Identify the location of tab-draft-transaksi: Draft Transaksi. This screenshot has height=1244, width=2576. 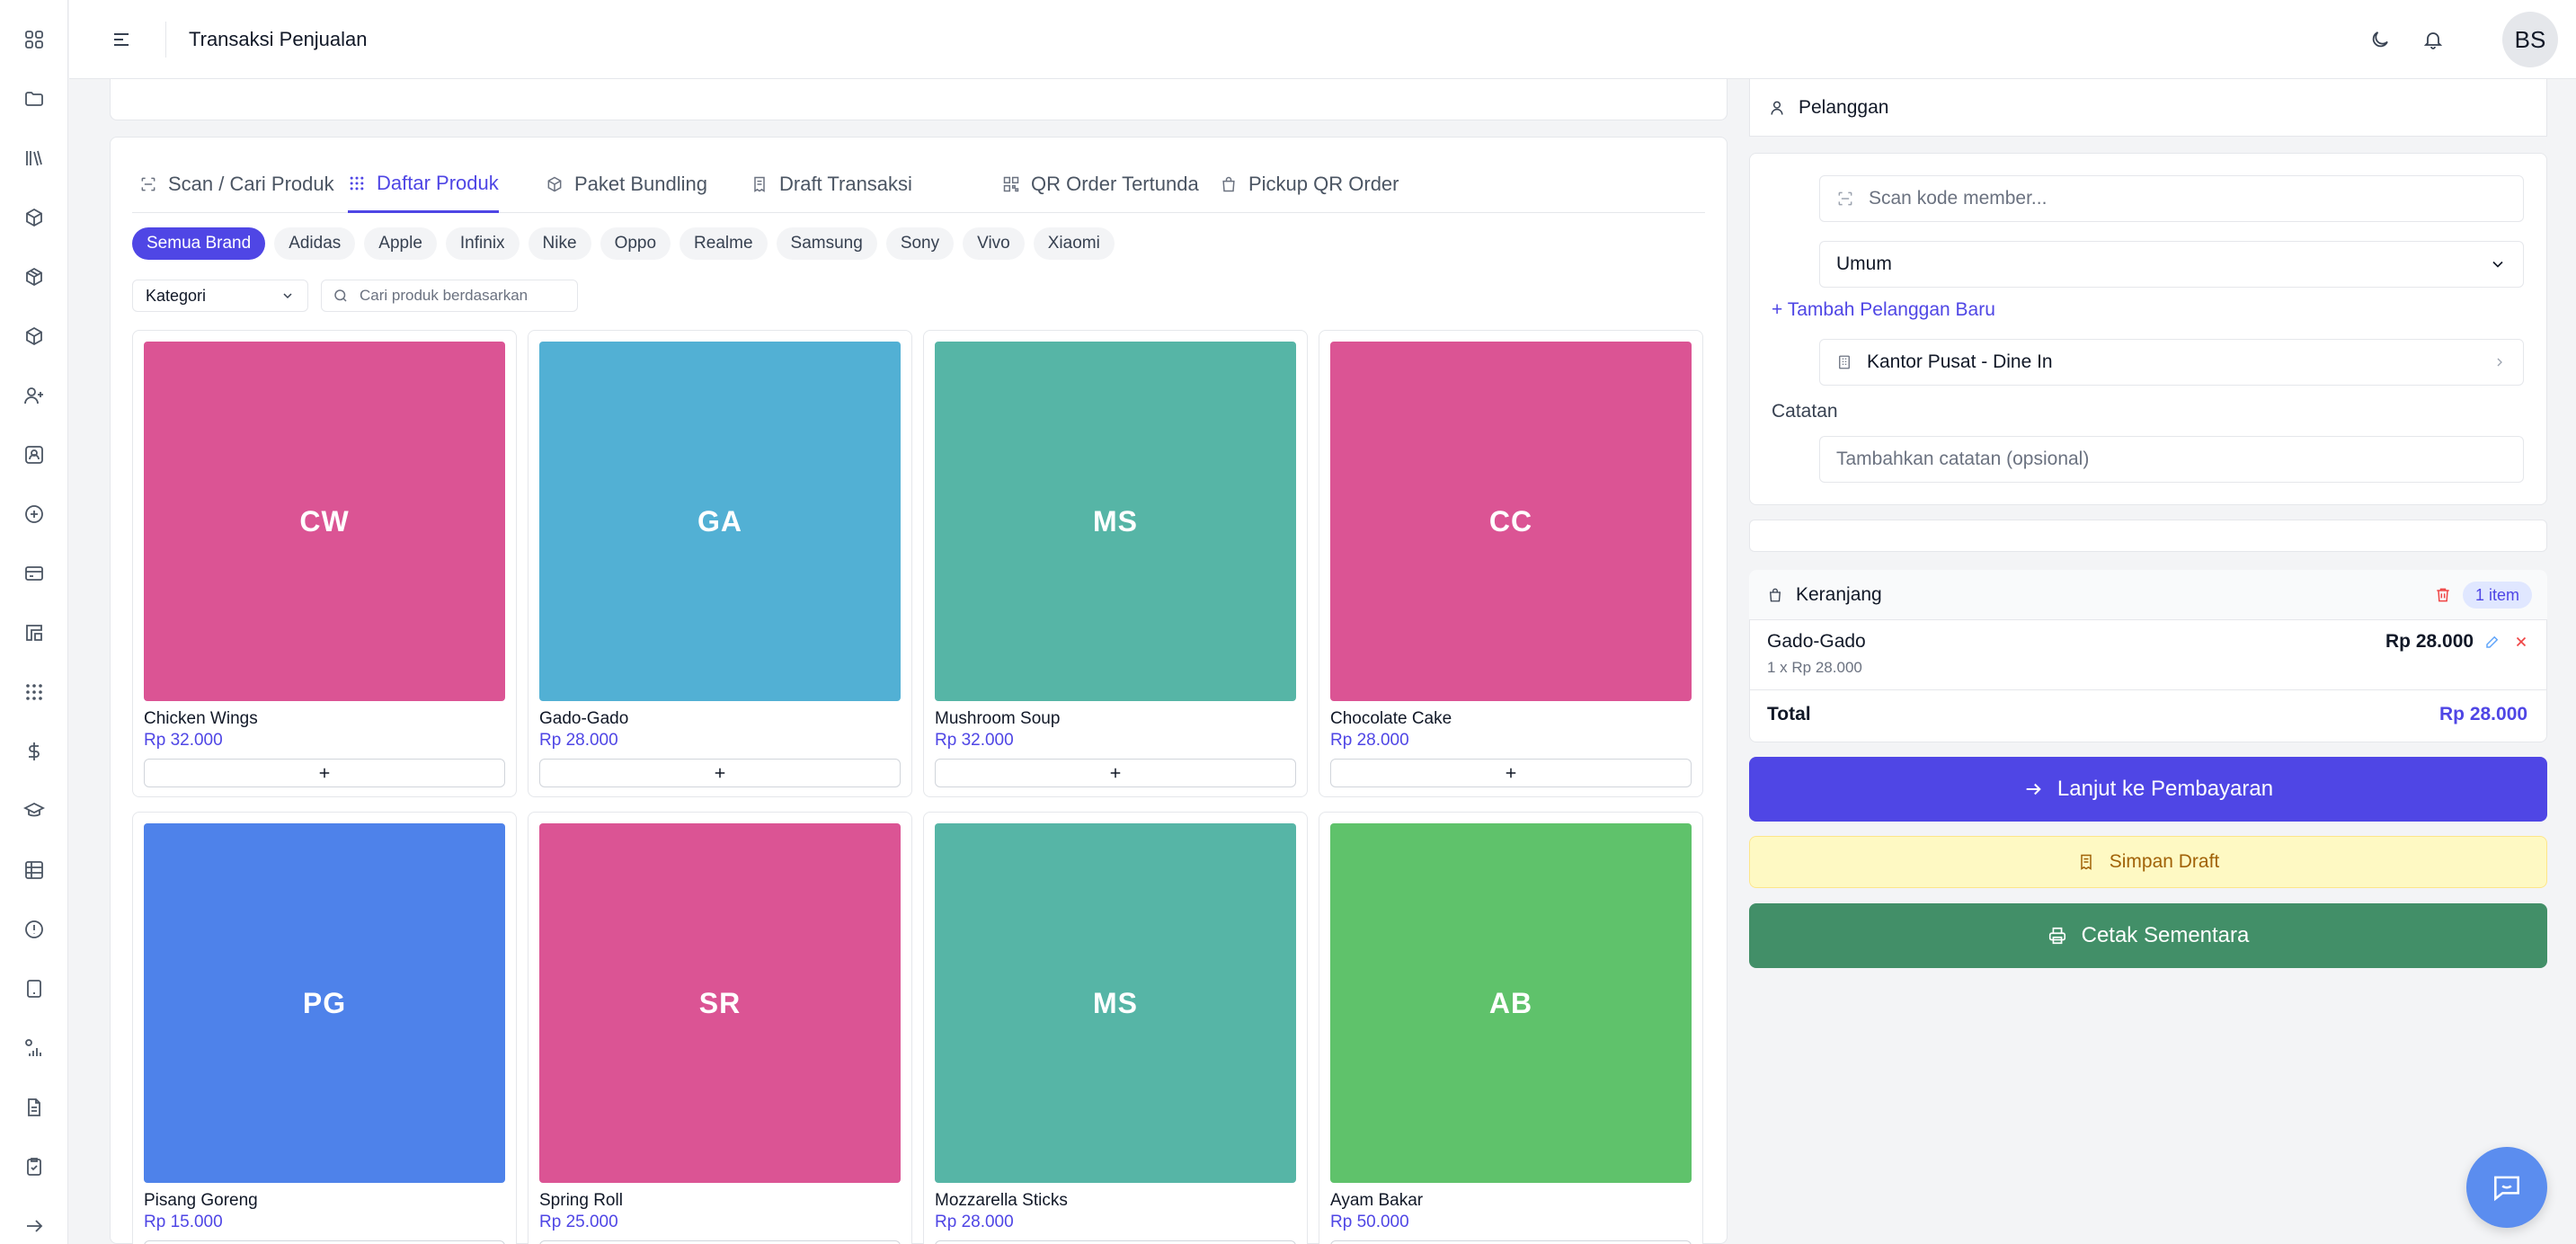
(831, 184).